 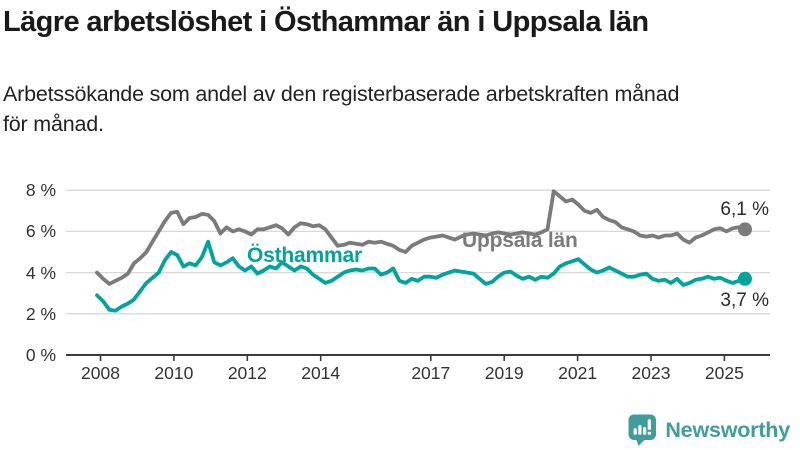 What do you see at coordinates (651, 373) in the screenshot?
I see `x-axis-tick-label: 2023` at bounding box center [651, 373].